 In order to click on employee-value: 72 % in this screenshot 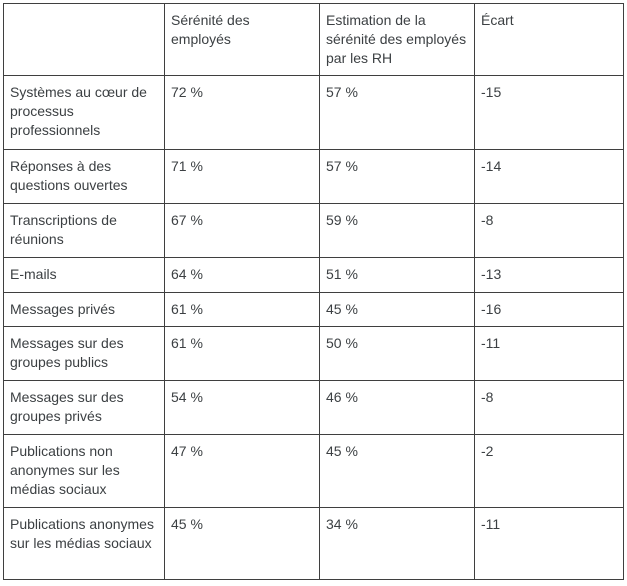, I will do `click(242, 112)`.